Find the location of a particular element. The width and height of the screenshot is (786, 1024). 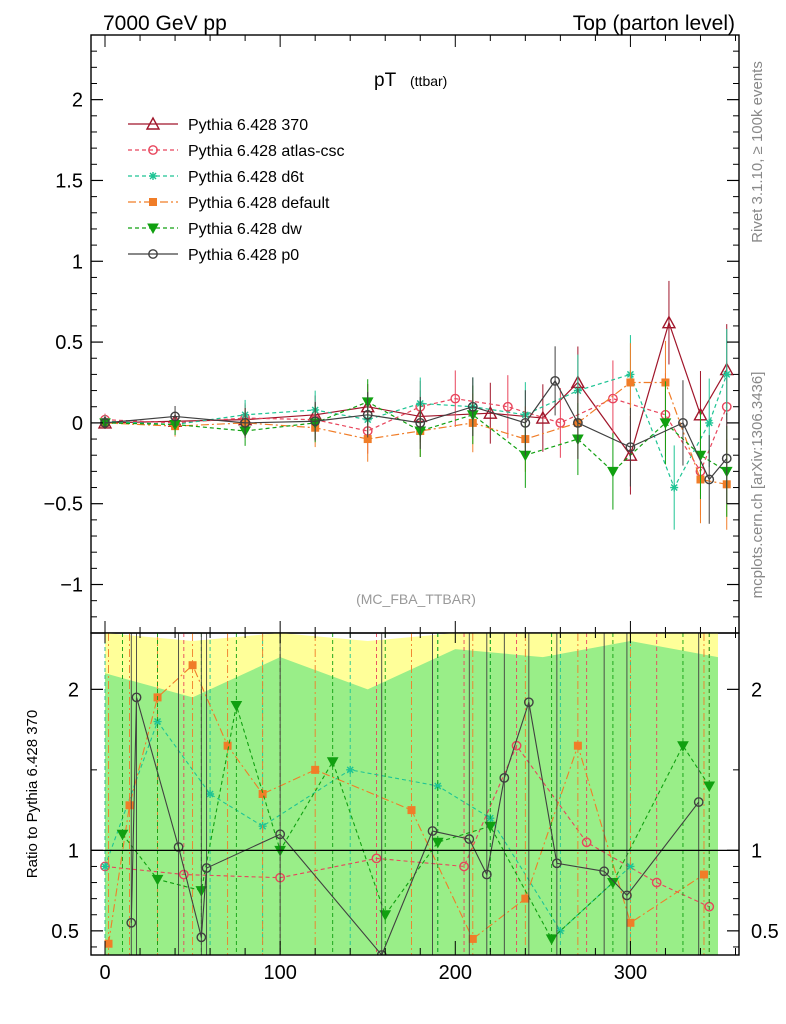

x-tick-label: 200 is located at coordinates (455, 973).